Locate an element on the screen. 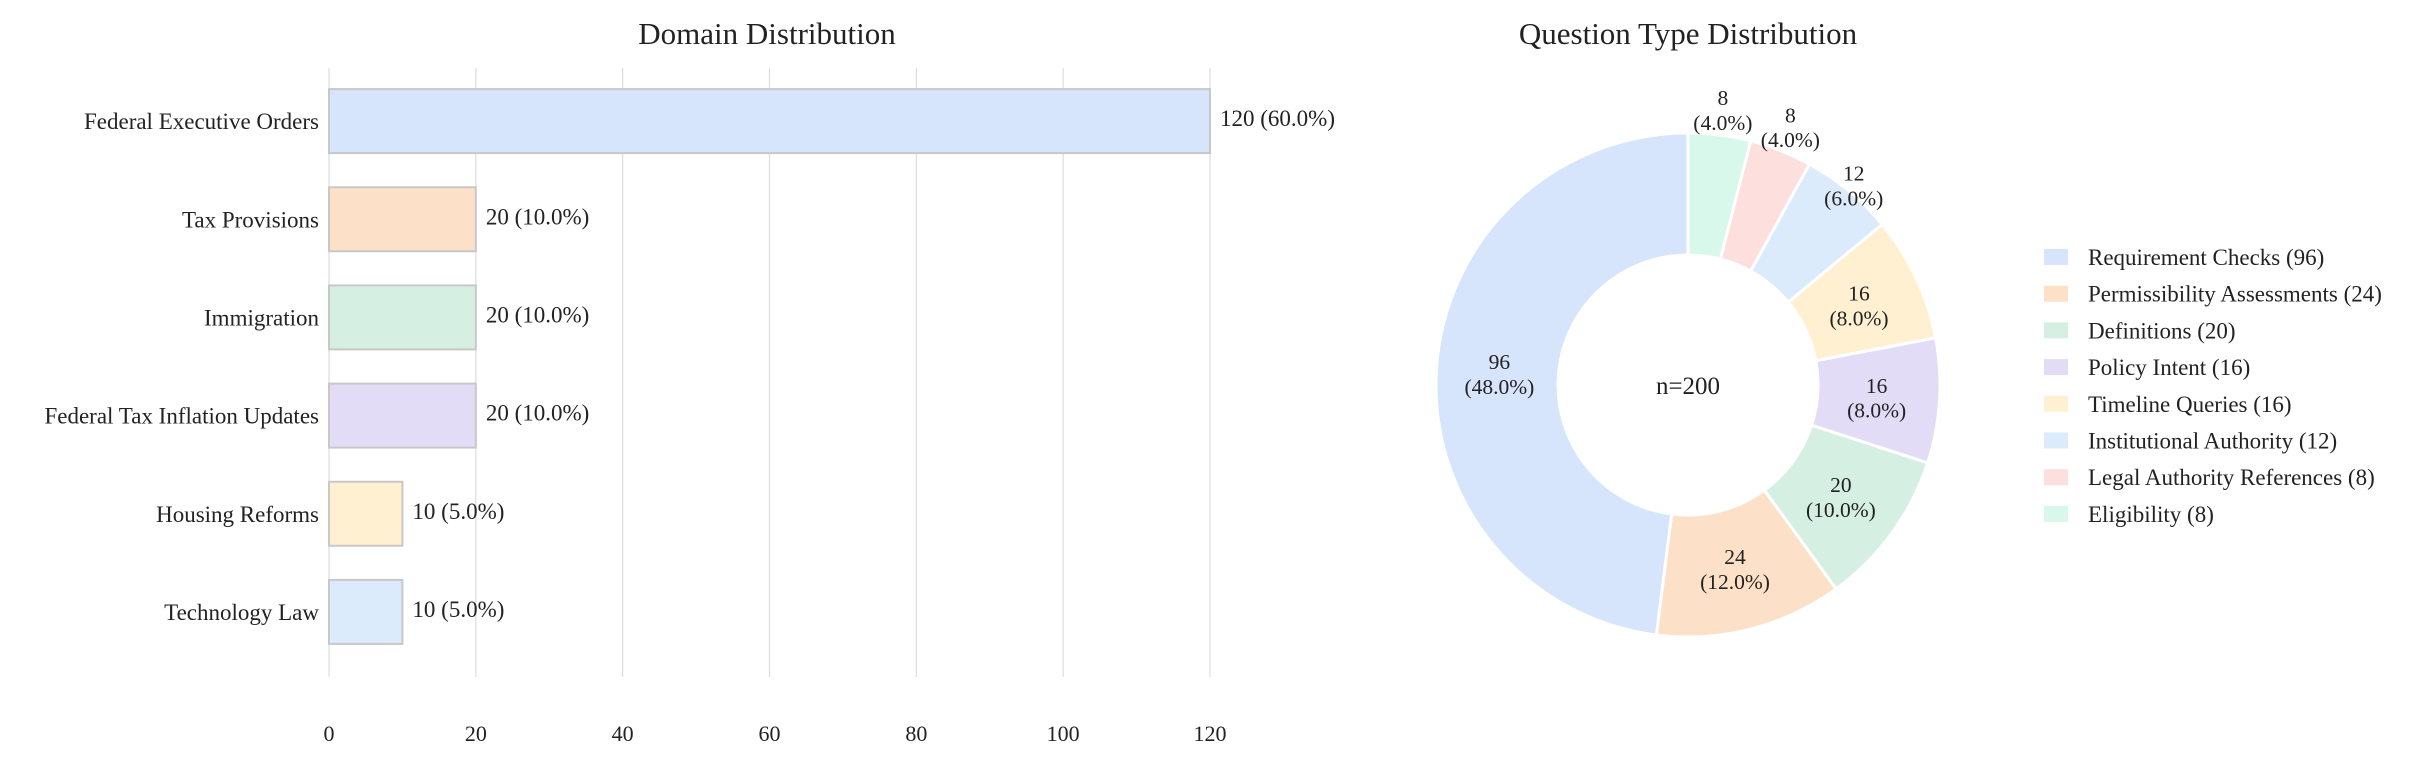  legend-label: Eligibility (8) is located at coordinates (2151, 514).